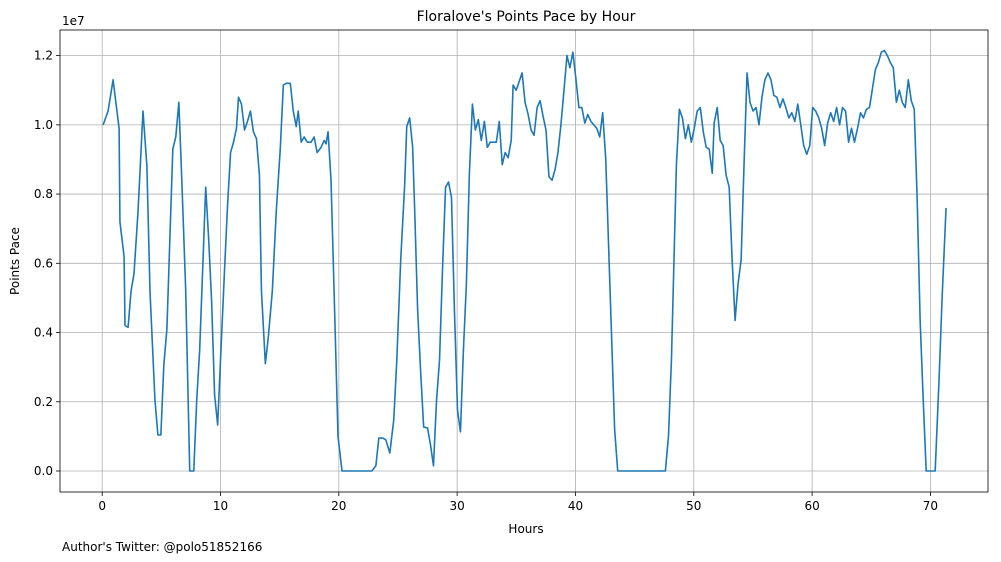 This screenshot has width=1001, height=562. Describe the element at coordinates (15, 261) in the screenshot. I see `y-axis-label: Points Pace` at that location.